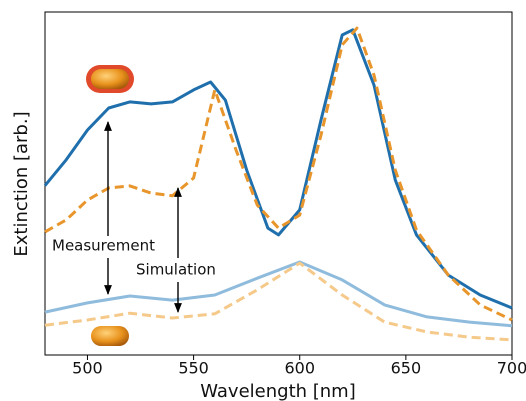 The height and width of the screenshot is (401, 526). What do you see at coordinates (299, 368) in the screenshot?
I see `x-tick-label: 600` at bounding box center [299, 368].